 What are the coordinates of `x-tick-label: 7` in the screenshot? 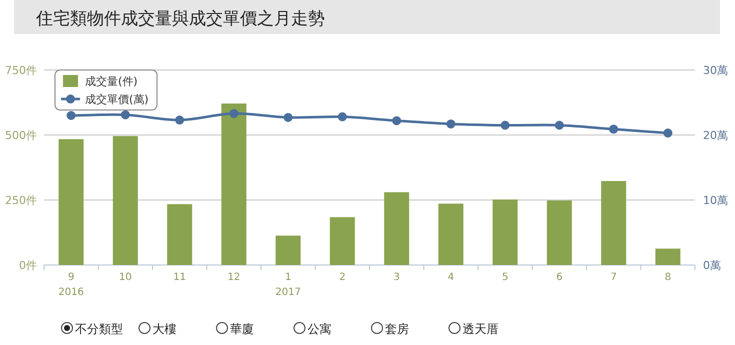 It's located at (613, 277).